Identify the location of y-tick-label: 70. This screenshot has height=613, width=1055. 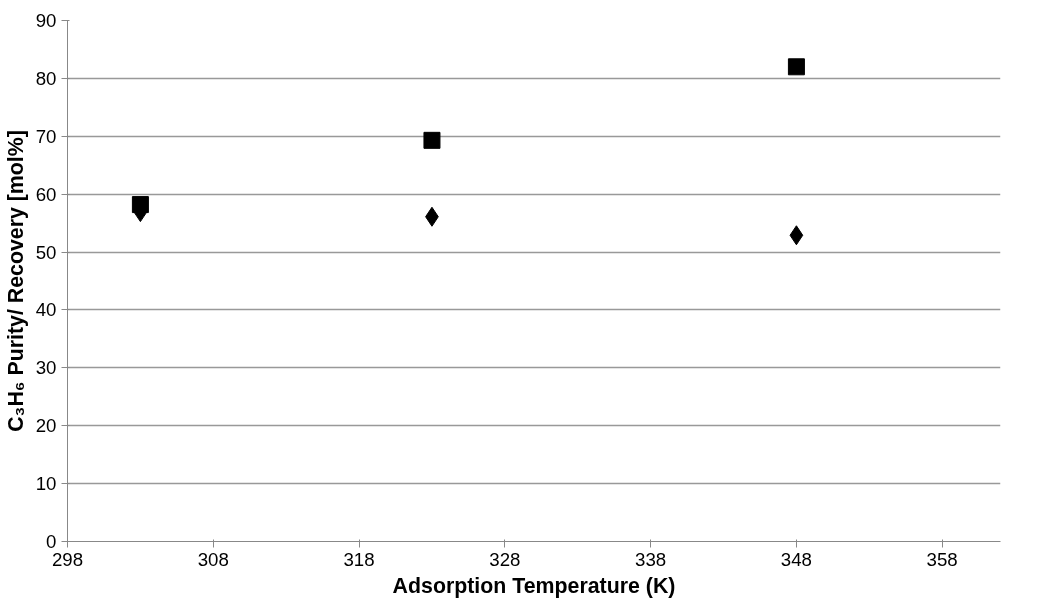
(46, 136).